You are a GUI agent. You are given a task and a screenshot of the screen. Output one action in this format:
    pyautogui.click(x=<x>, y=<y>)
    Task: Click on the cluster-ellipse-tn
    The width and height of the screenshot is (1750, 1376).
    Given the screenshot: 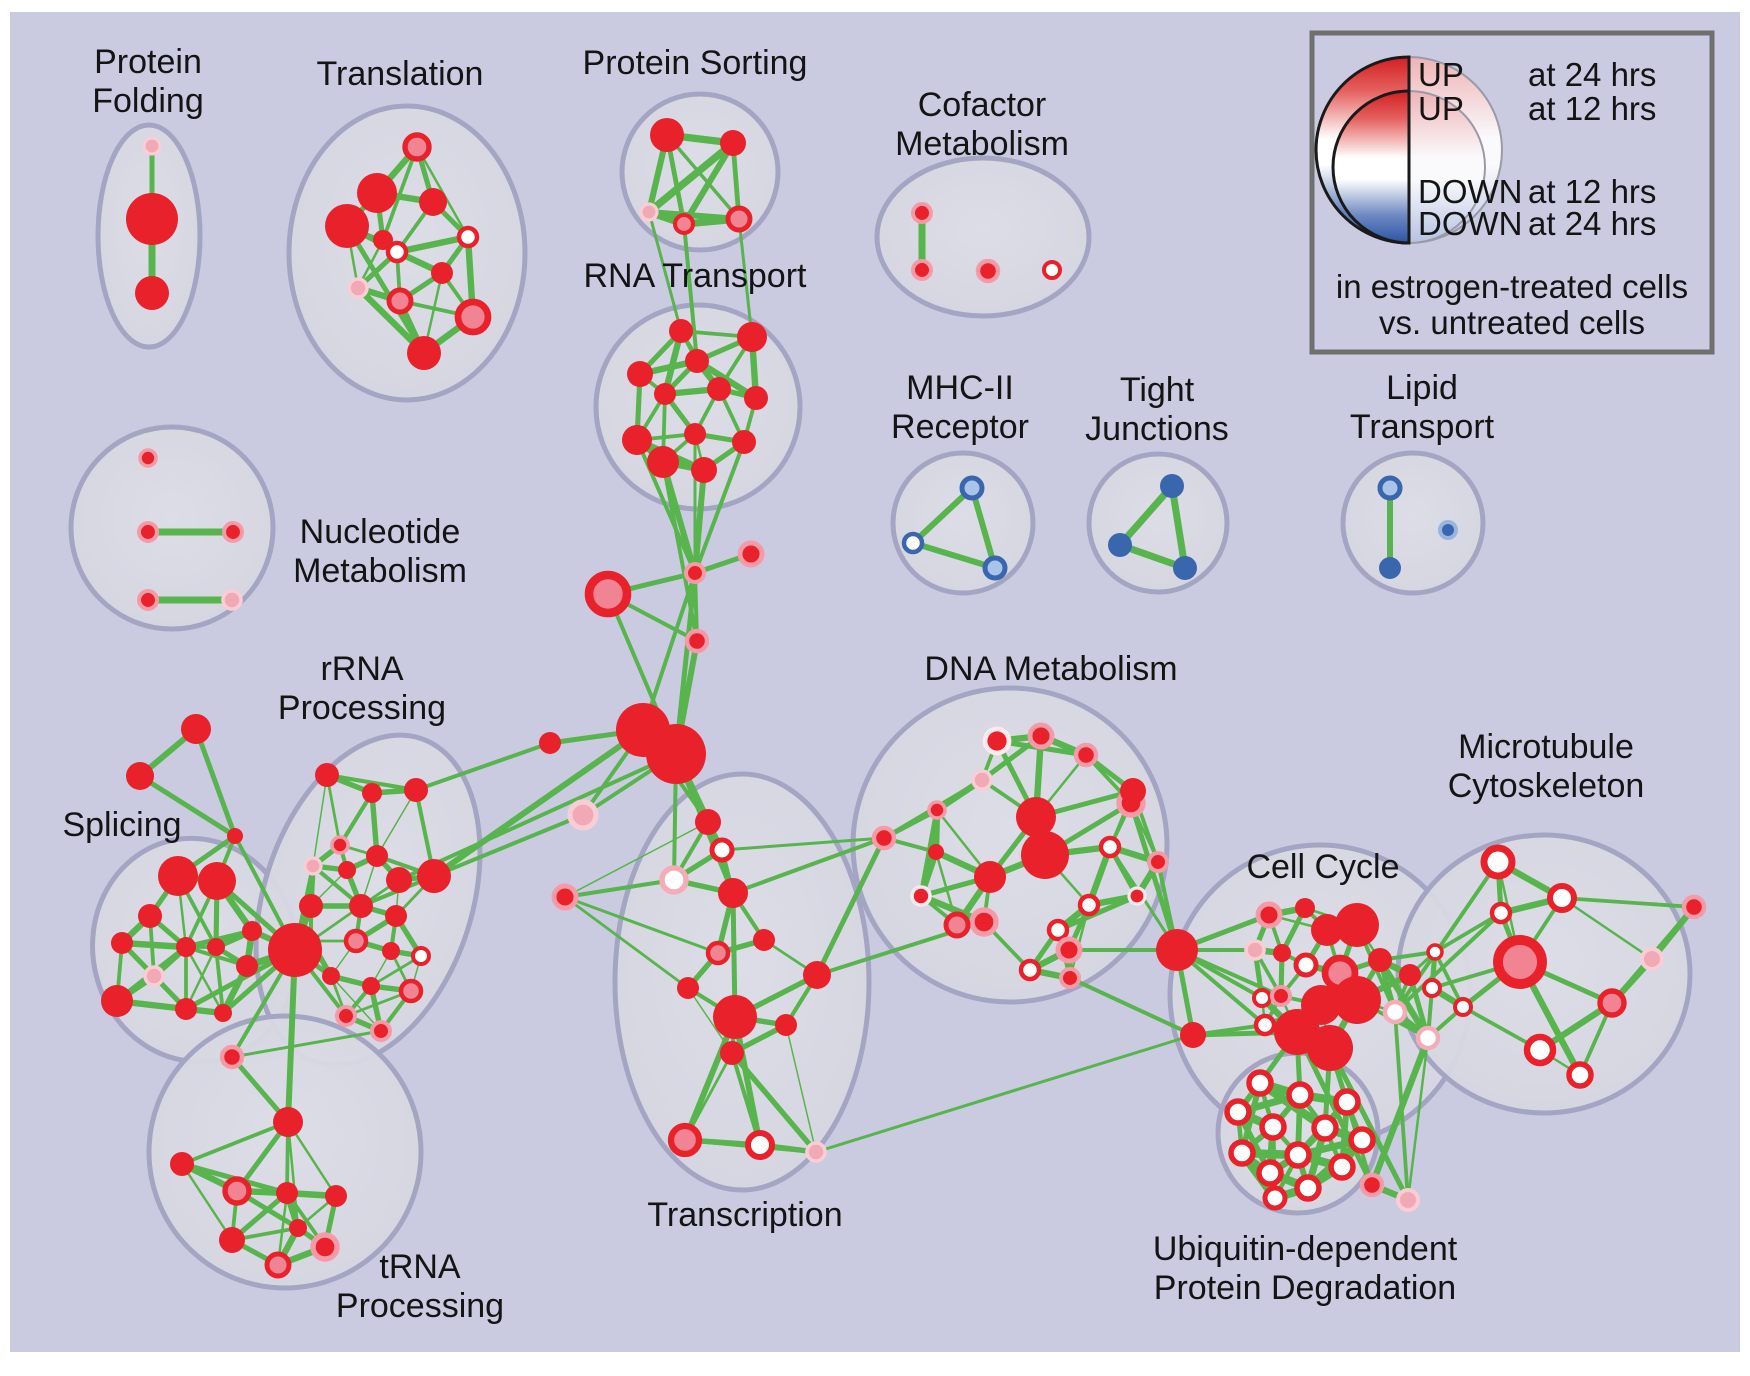 What is the action you would take?
    pyautogui.click(x=285, y=1152)
    